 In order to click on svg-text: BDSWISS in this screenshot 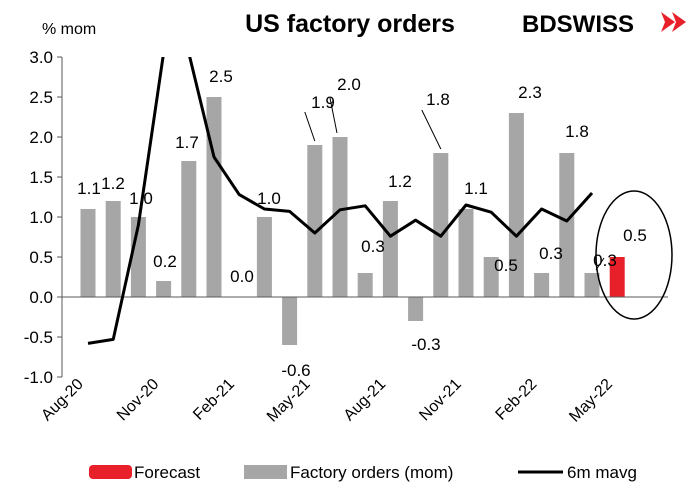, I will do `click(578, 24)`.